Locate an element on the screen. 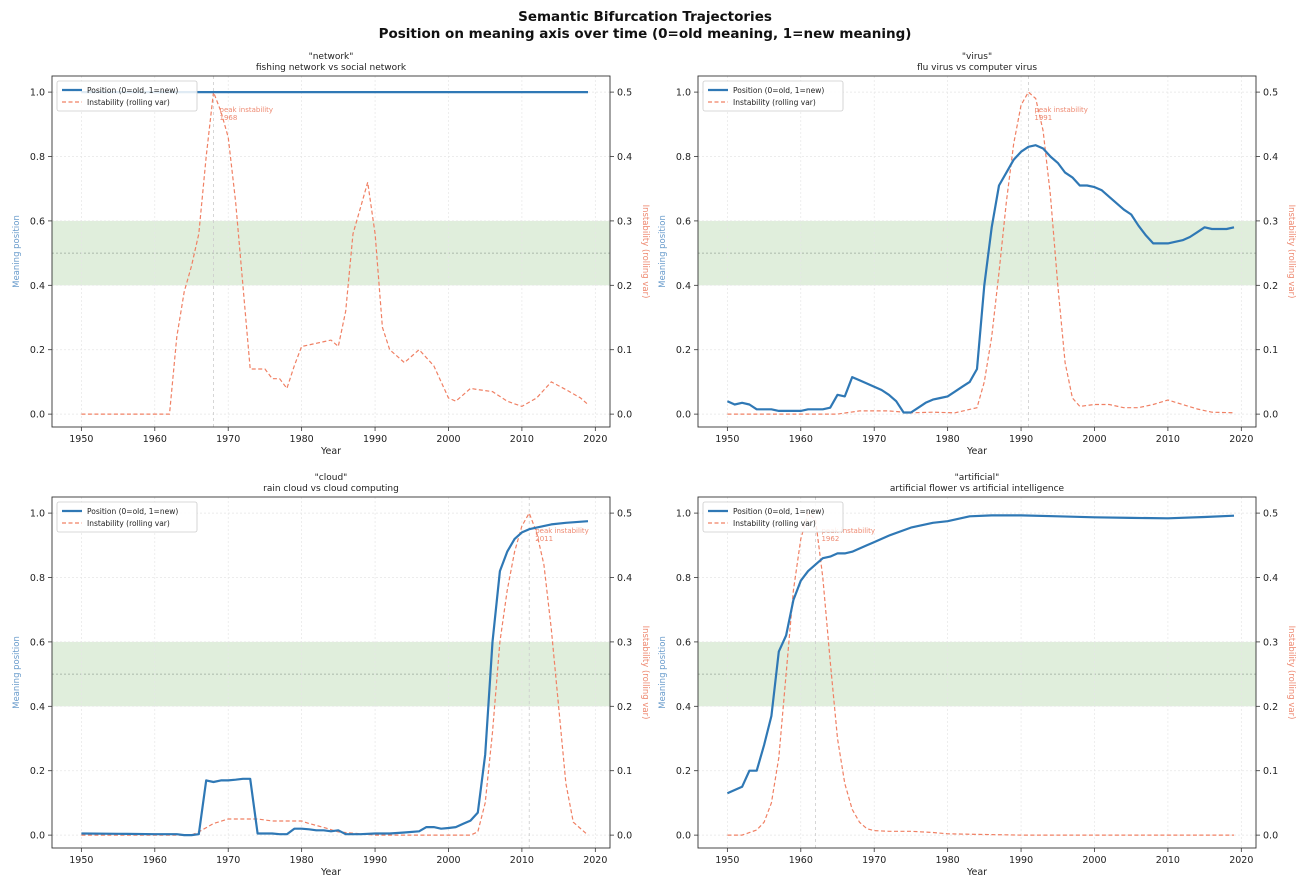 The height and width of the screenshot is (880, 1298). legend-box is located at coordinates (773, 96).